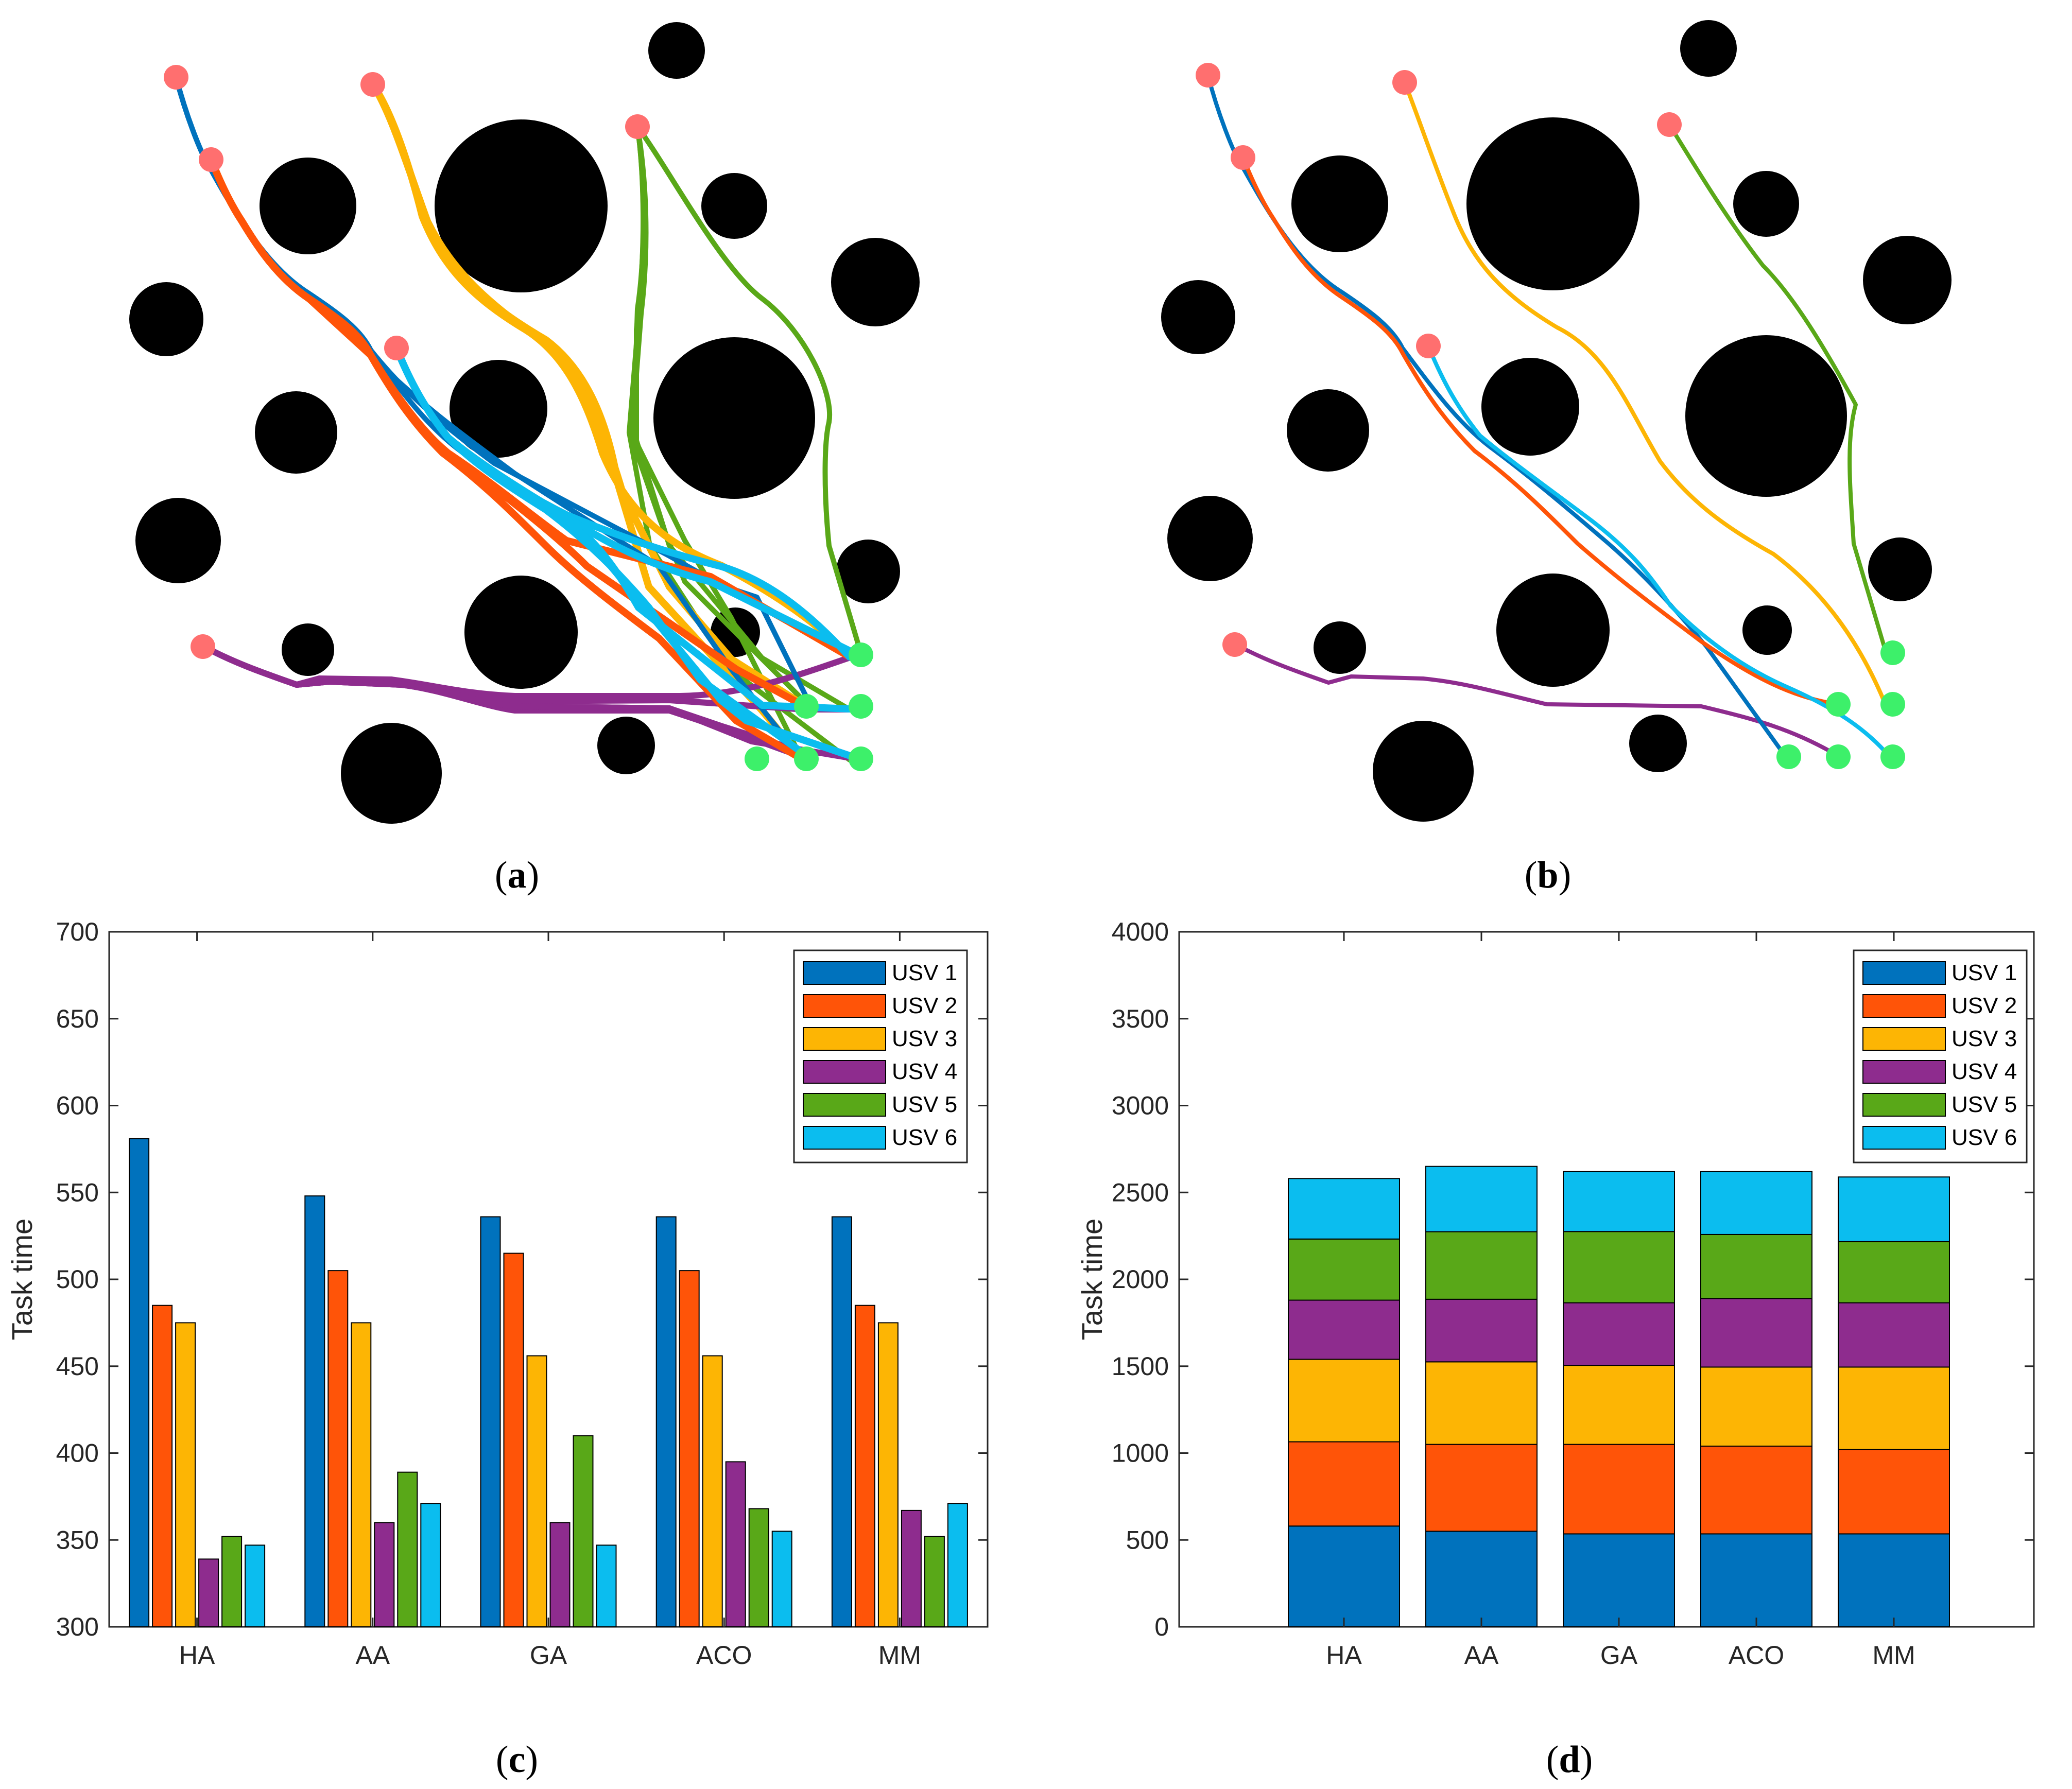  I want to click on usv5-paths, so click(746, 443).